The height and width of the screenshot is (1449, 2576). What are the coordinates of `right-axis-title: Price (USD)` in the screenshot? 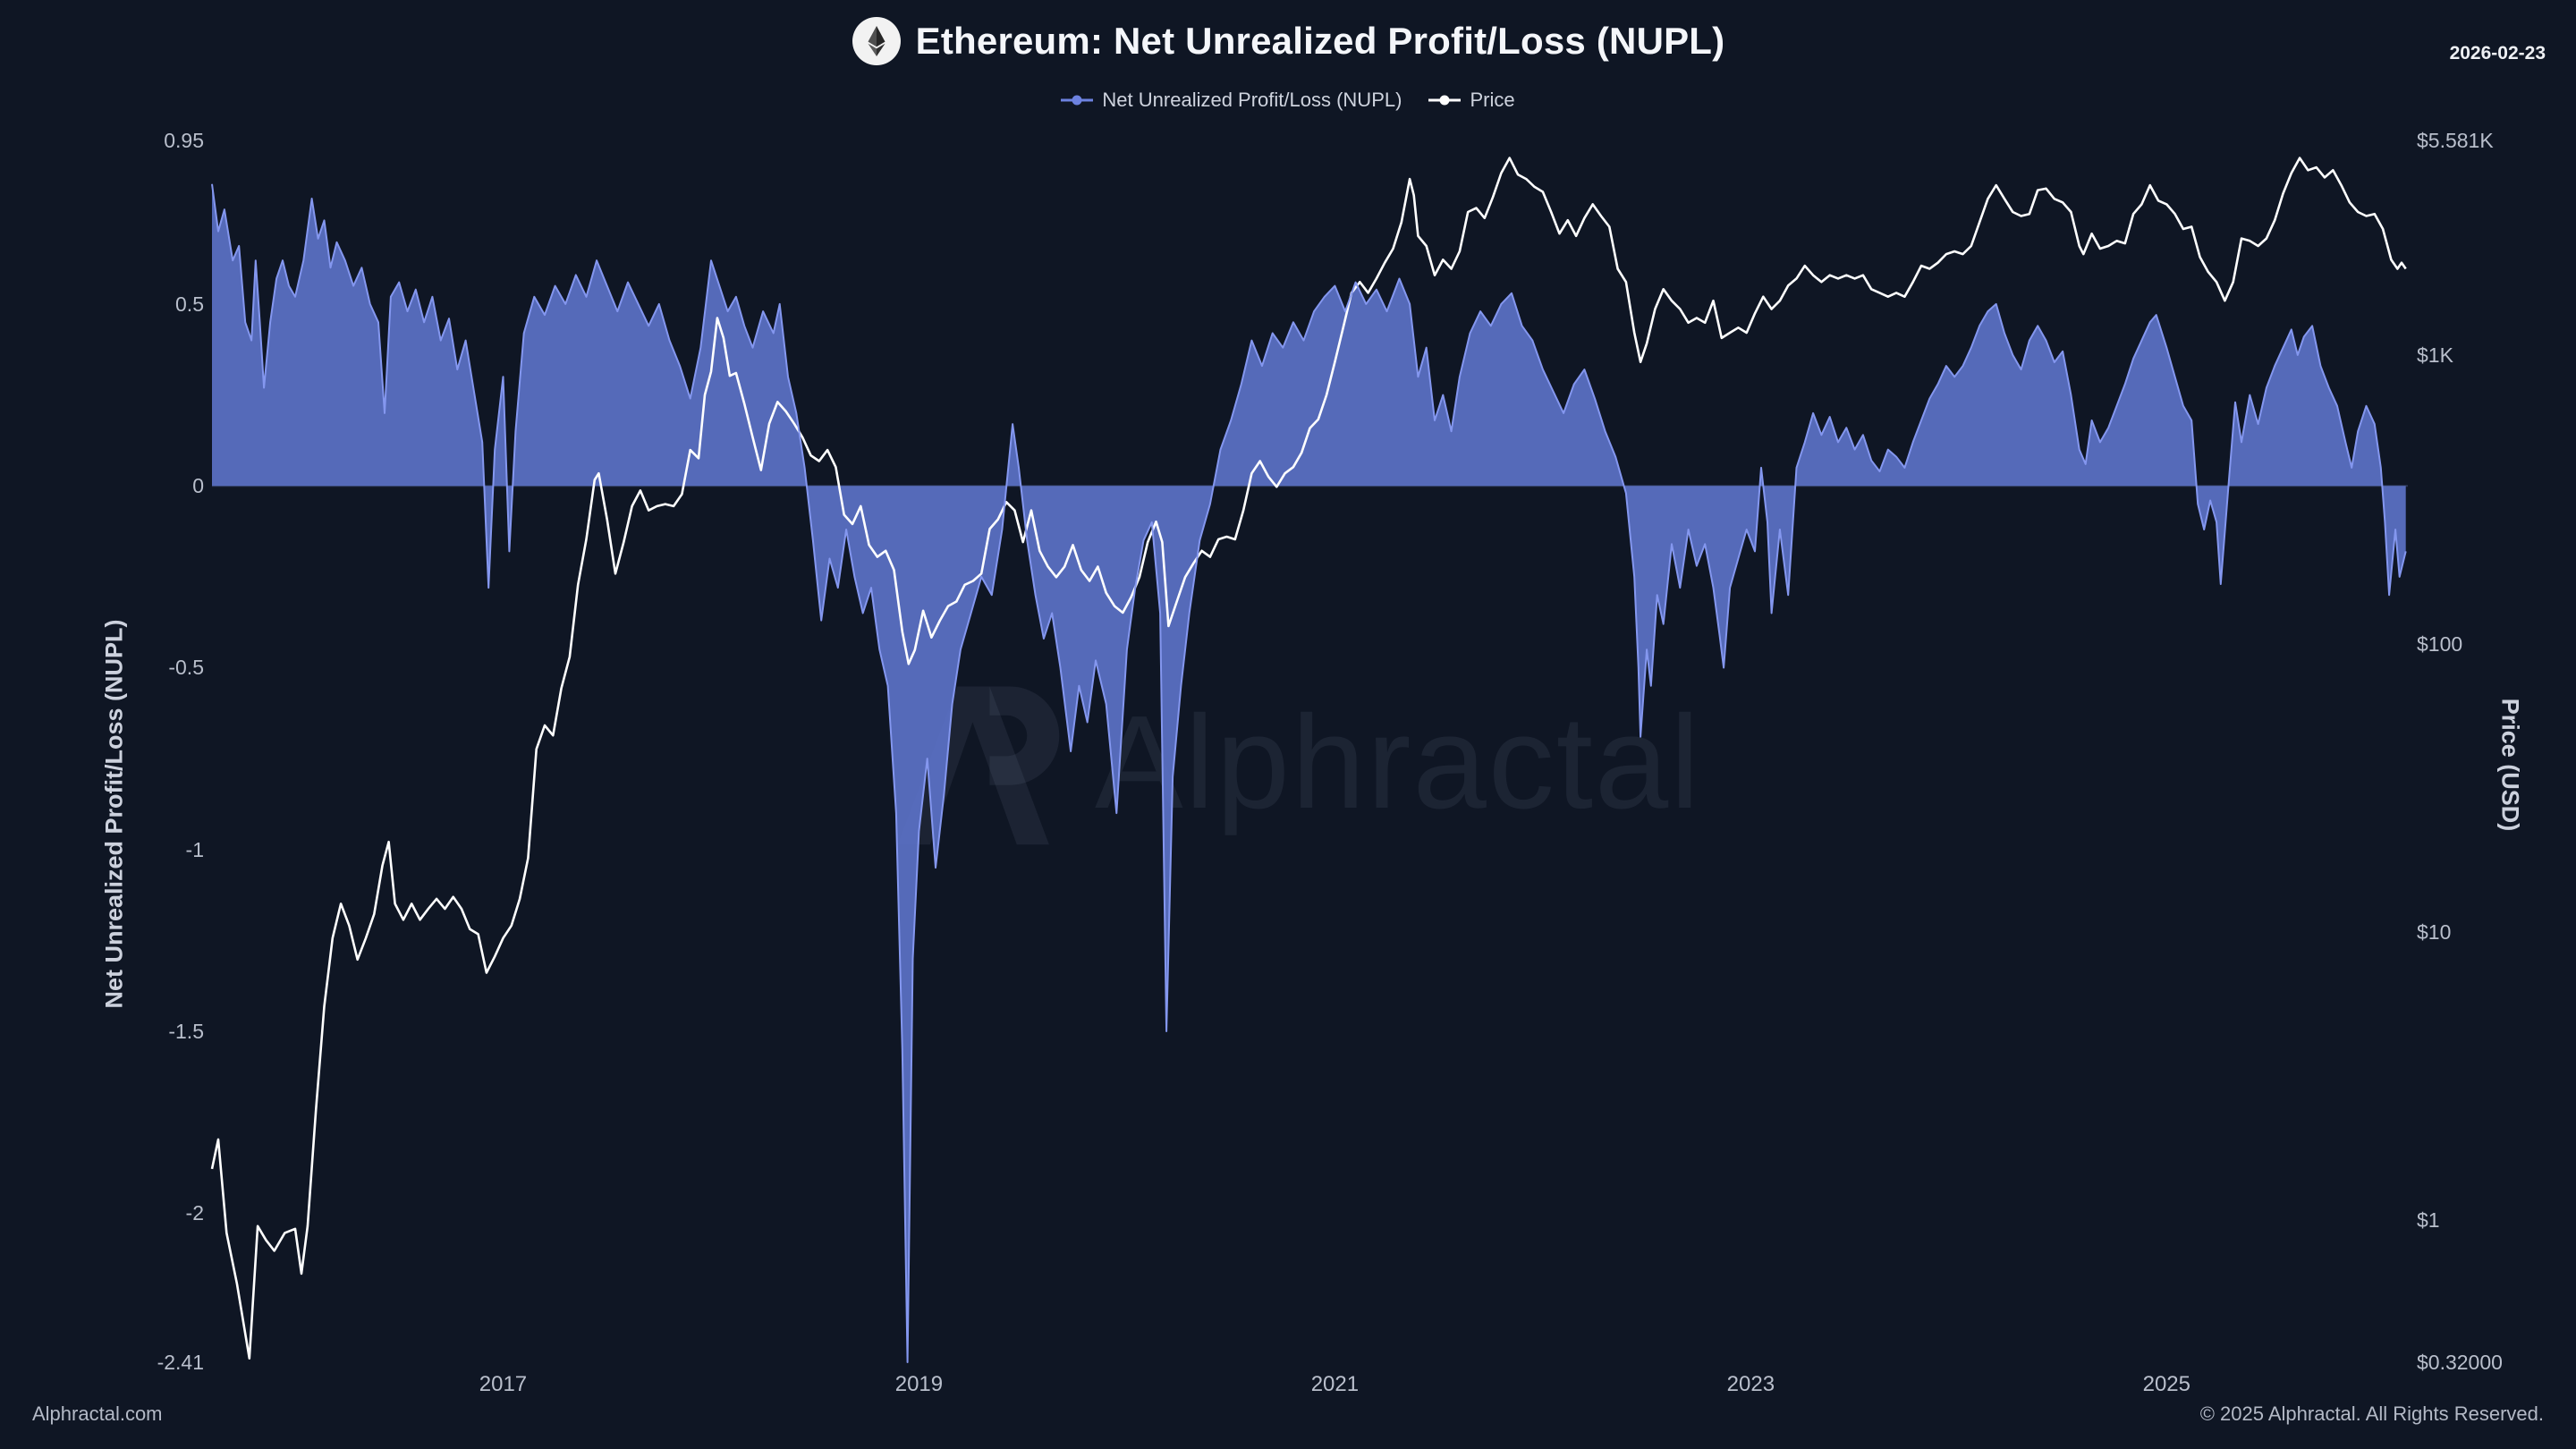 It's located at (2510, 765).